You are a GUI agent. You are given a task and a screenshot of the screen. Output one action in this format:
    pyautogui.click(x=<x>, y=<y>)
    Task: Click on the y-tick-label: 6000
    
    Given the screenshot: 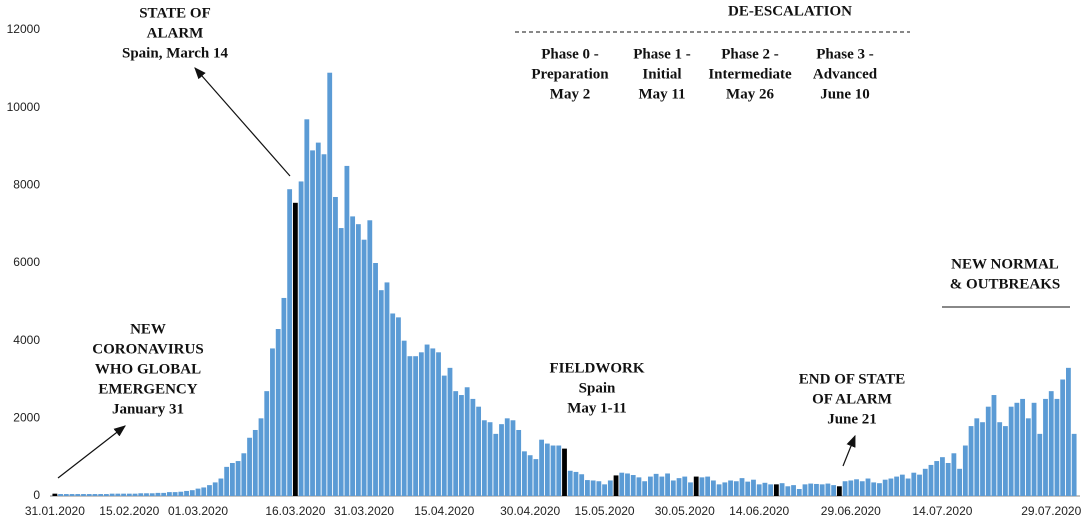 What is the action you would take?
    pyautogui.click(x=26, y=262)
    